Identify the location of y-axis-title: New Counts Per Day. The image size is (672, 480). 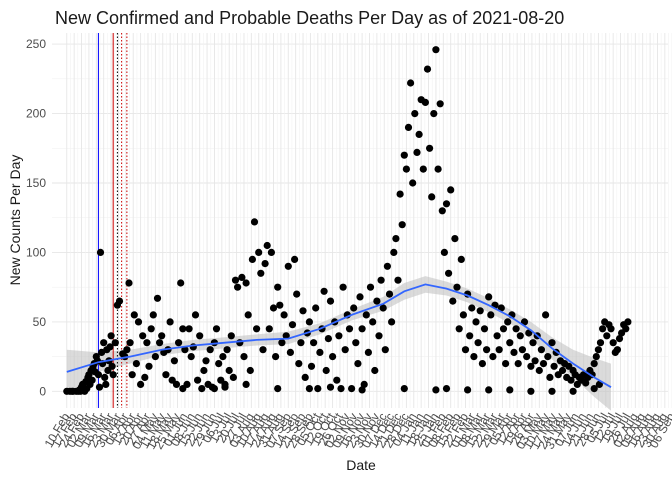
(15, 220).